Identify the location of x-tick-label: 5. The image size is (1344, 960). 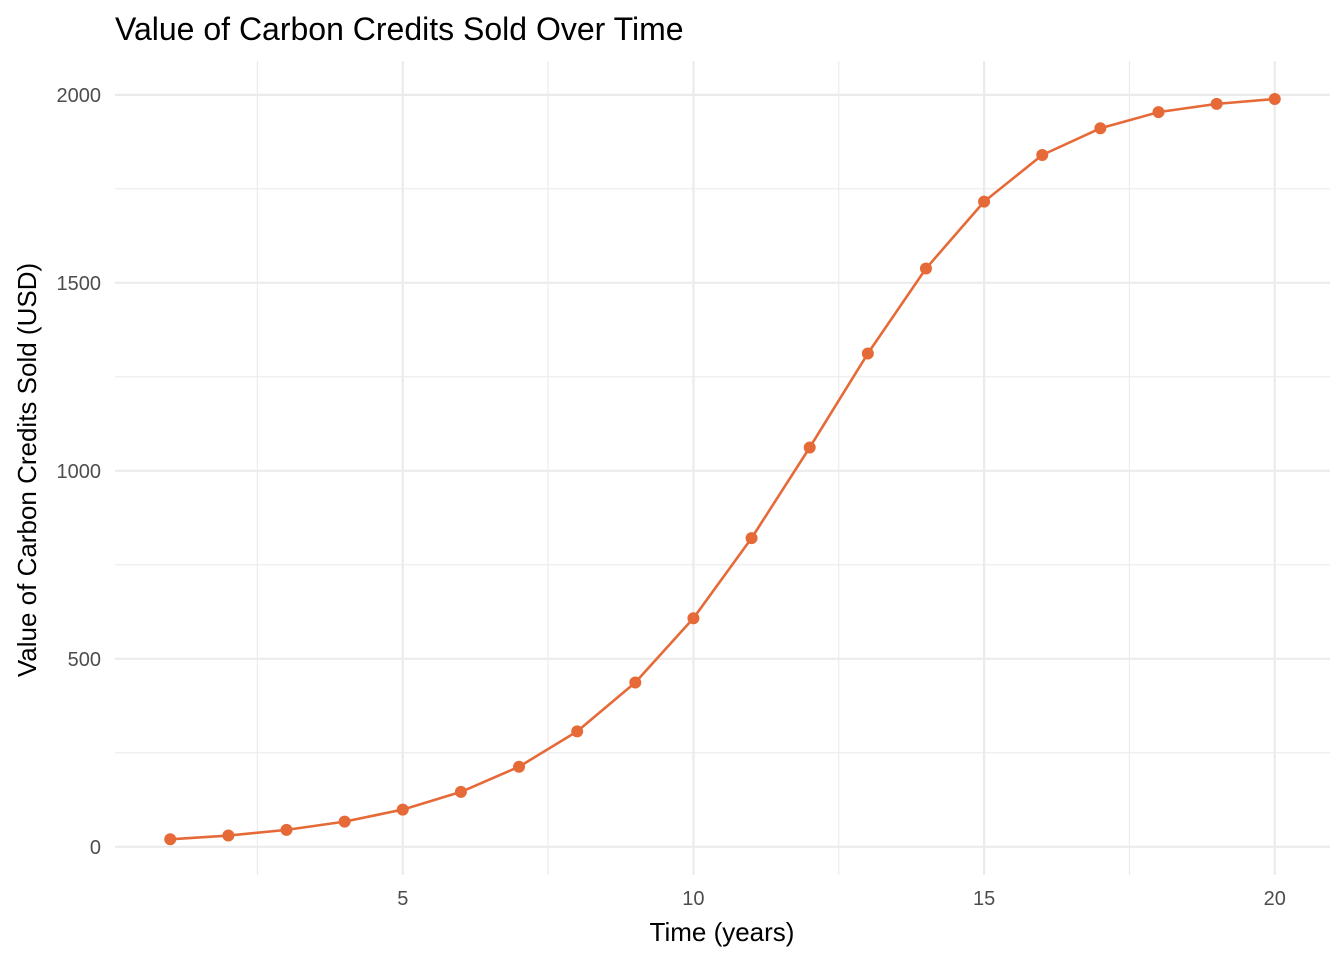
(402, 899).